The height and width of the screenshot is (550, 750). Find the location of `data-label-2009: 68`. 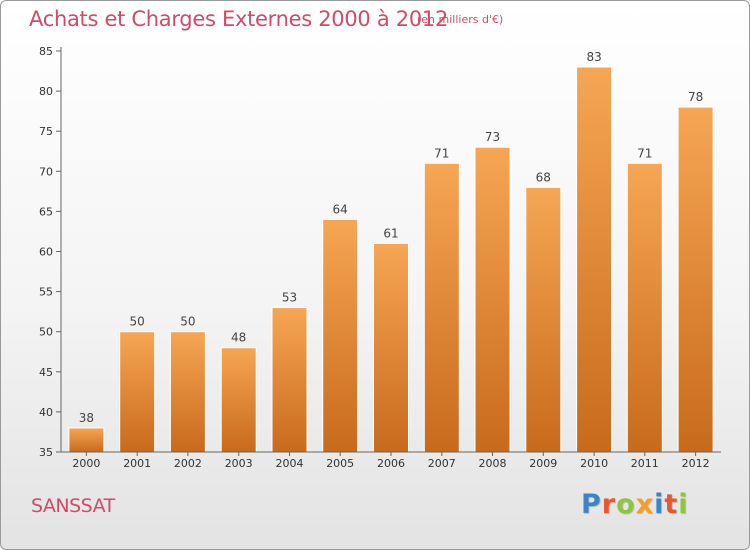

data-label-2009: 68 is located at coordinates (543, 177).